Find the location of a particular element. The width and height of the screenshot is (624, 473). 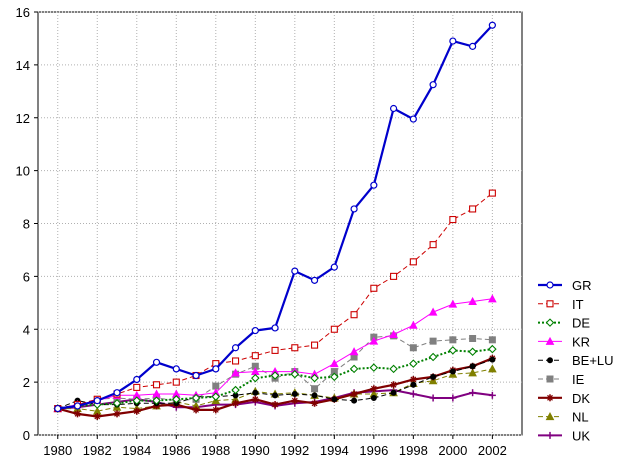

legend-label: GR is located at coordinates (582, 285).